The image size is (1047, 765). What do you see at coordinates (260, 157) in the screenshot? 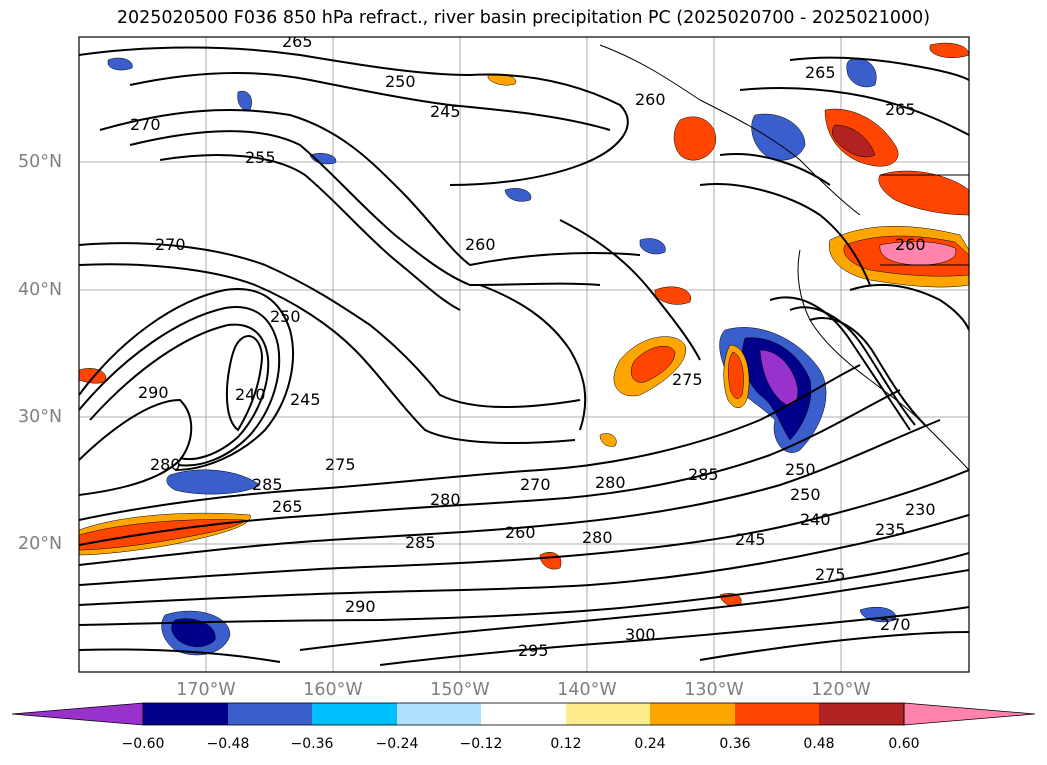
I see `contour-label: 255` at bounding box center [260, 157].